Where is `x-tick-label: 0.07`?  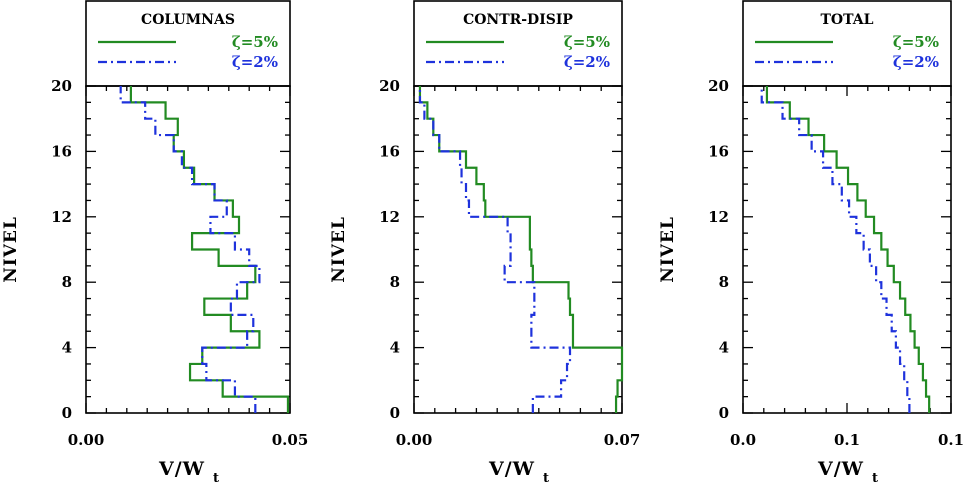
x-tick-label: 0.07 is located at coordinates (622, 440).